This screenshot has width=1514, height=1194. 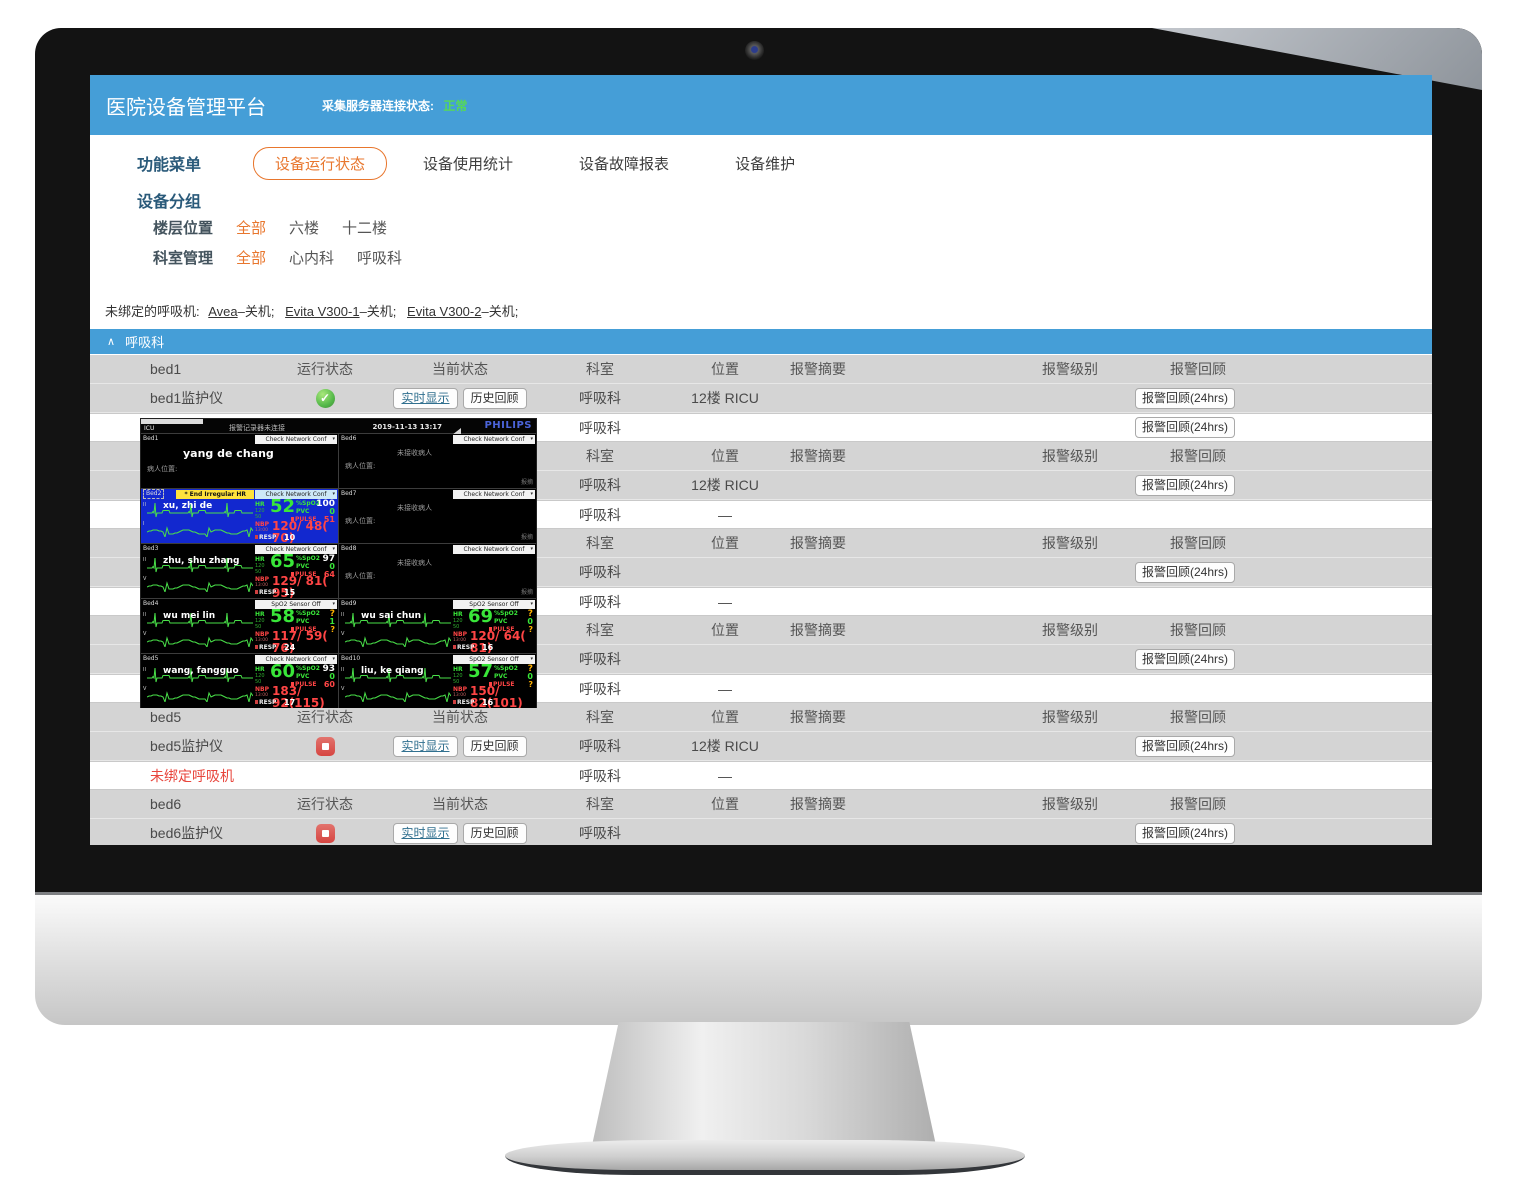 I want to click on server-status-label: 采集服务器连接状态:, so click(x=378, y=105).